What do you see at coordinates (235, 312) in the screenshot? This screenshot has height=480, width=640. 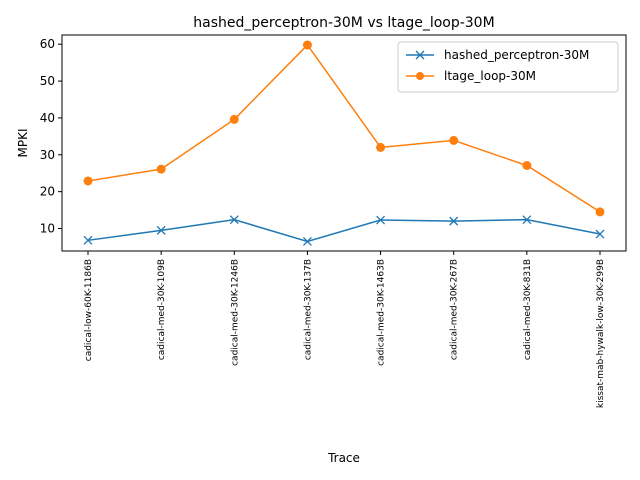 I see `x-tick-label: cadical-med-30K-1246B` at bounding box center [235, 312].